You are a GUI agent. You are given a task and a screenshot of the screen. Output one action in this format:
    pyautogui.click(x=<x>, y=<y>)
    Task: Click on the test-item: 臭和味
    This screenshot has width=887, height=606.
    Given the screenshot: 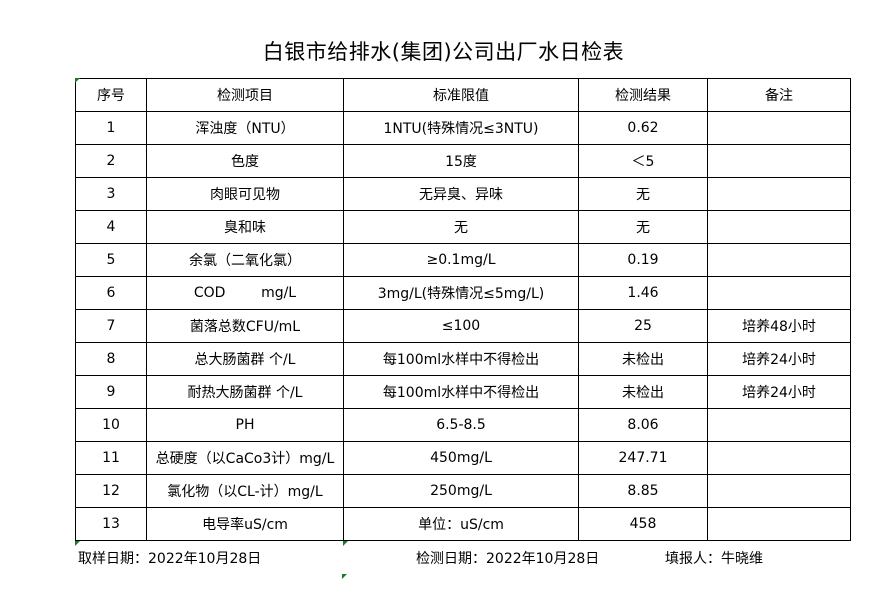 What is the action you would take?
    pyautogui.click(x=245, y=227)
    